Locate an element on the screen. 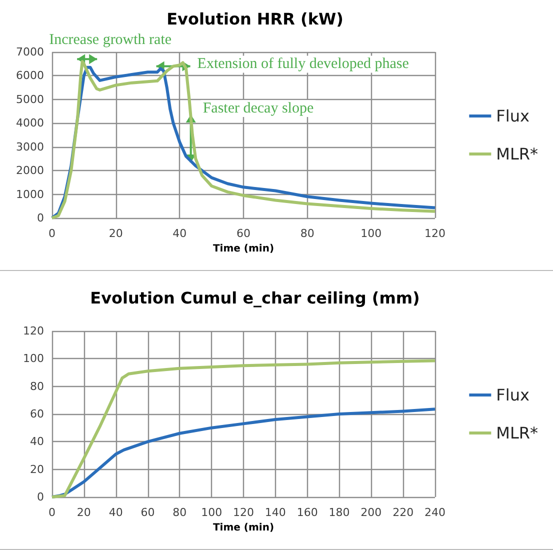 Image resolution: width=553 pixels, height=550 pixels. annotation: Faster decay slope is located at coordinates (258, 108).